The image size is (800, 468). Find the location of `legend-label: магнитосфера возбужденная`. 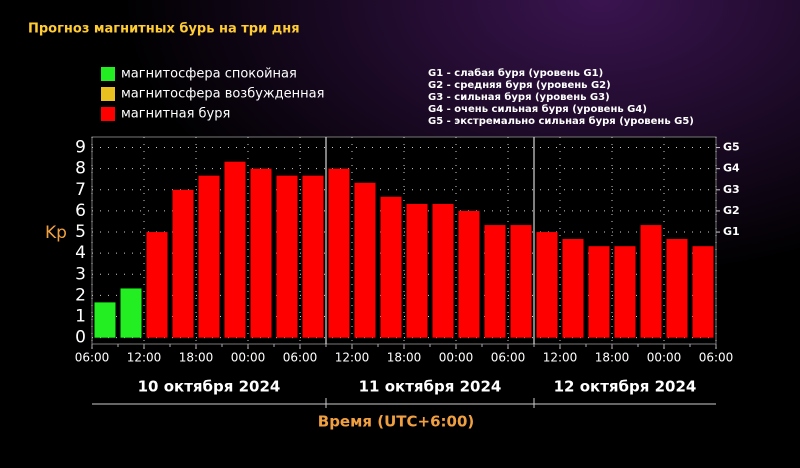

legend-label: магнитосфера возбужденная is located at coordinates (222, 94).